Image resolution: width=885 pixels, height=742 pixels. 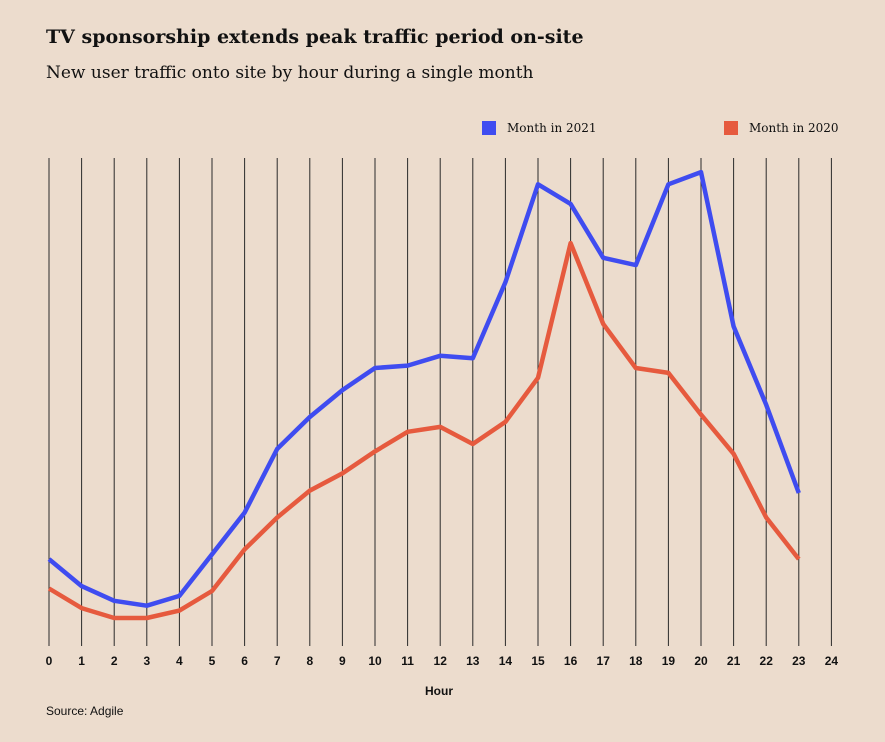 I want to click on legend-item-2020: Month in 2020, so click(x=781, y=128).